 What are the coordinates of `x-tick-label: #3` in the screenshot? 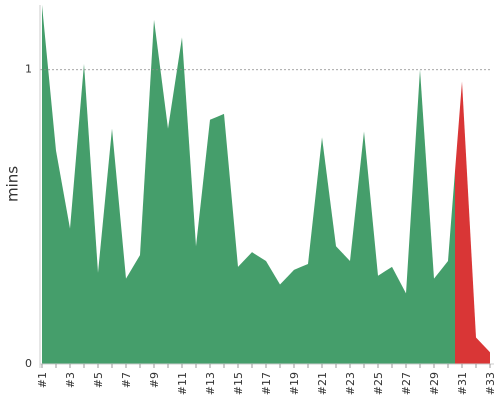 It's located at (70, 380).